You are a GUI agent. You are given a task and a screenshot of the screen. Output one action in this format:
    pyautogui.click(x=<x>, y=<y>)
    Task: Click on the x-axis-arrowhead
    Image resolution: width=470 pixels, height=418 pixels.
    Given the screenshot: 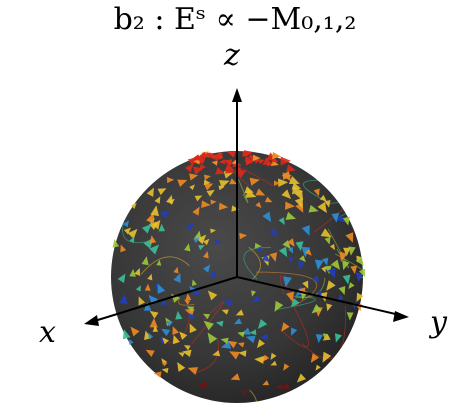 What is the action you would take?
    pyautogui.click(x=91, y=320)
    